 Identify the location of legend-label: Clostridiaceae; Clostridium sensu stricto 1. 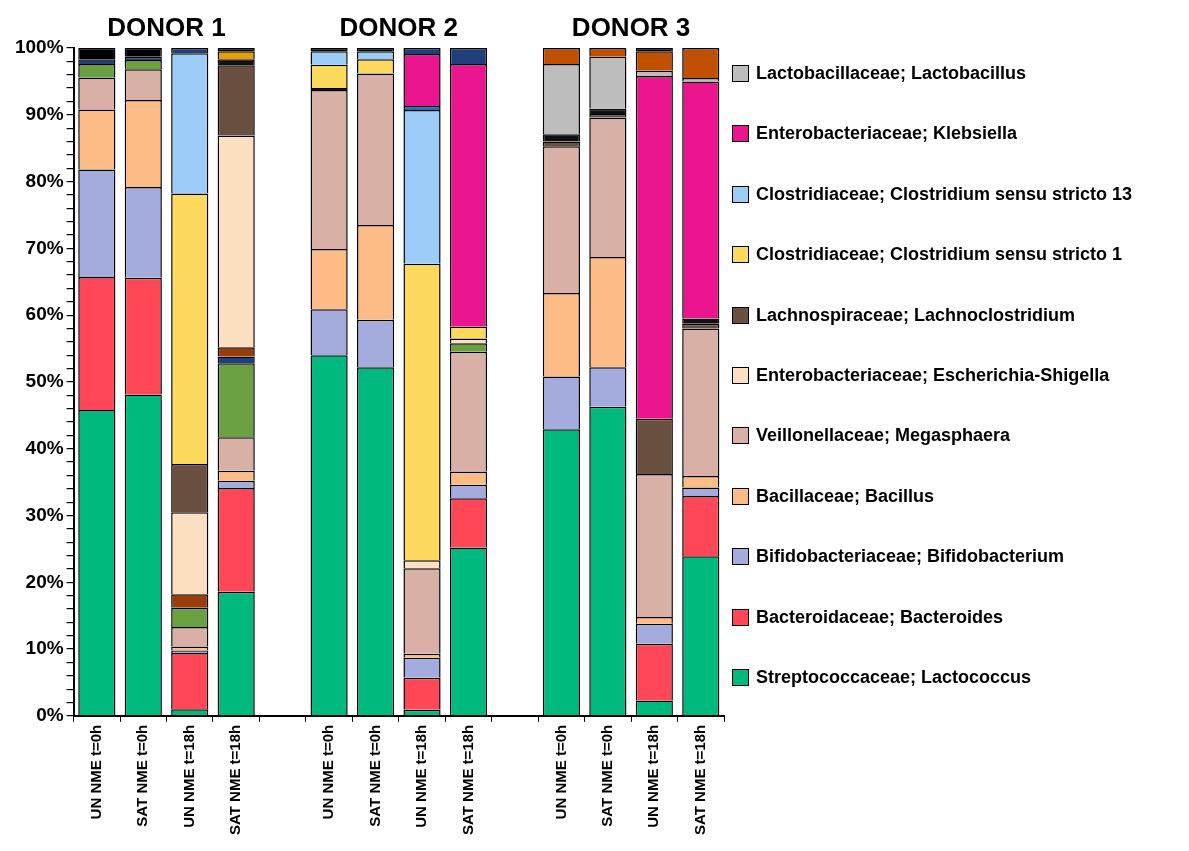
(939, 255).